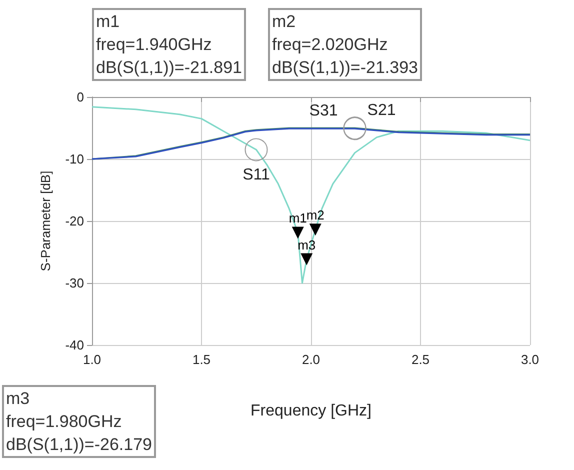 Image resolution: width=574 pixels, height=470 pixels. Describe the element at coordinates (201, 359) in the screenshot. I see `x-tick-label: 1.5` at that location.